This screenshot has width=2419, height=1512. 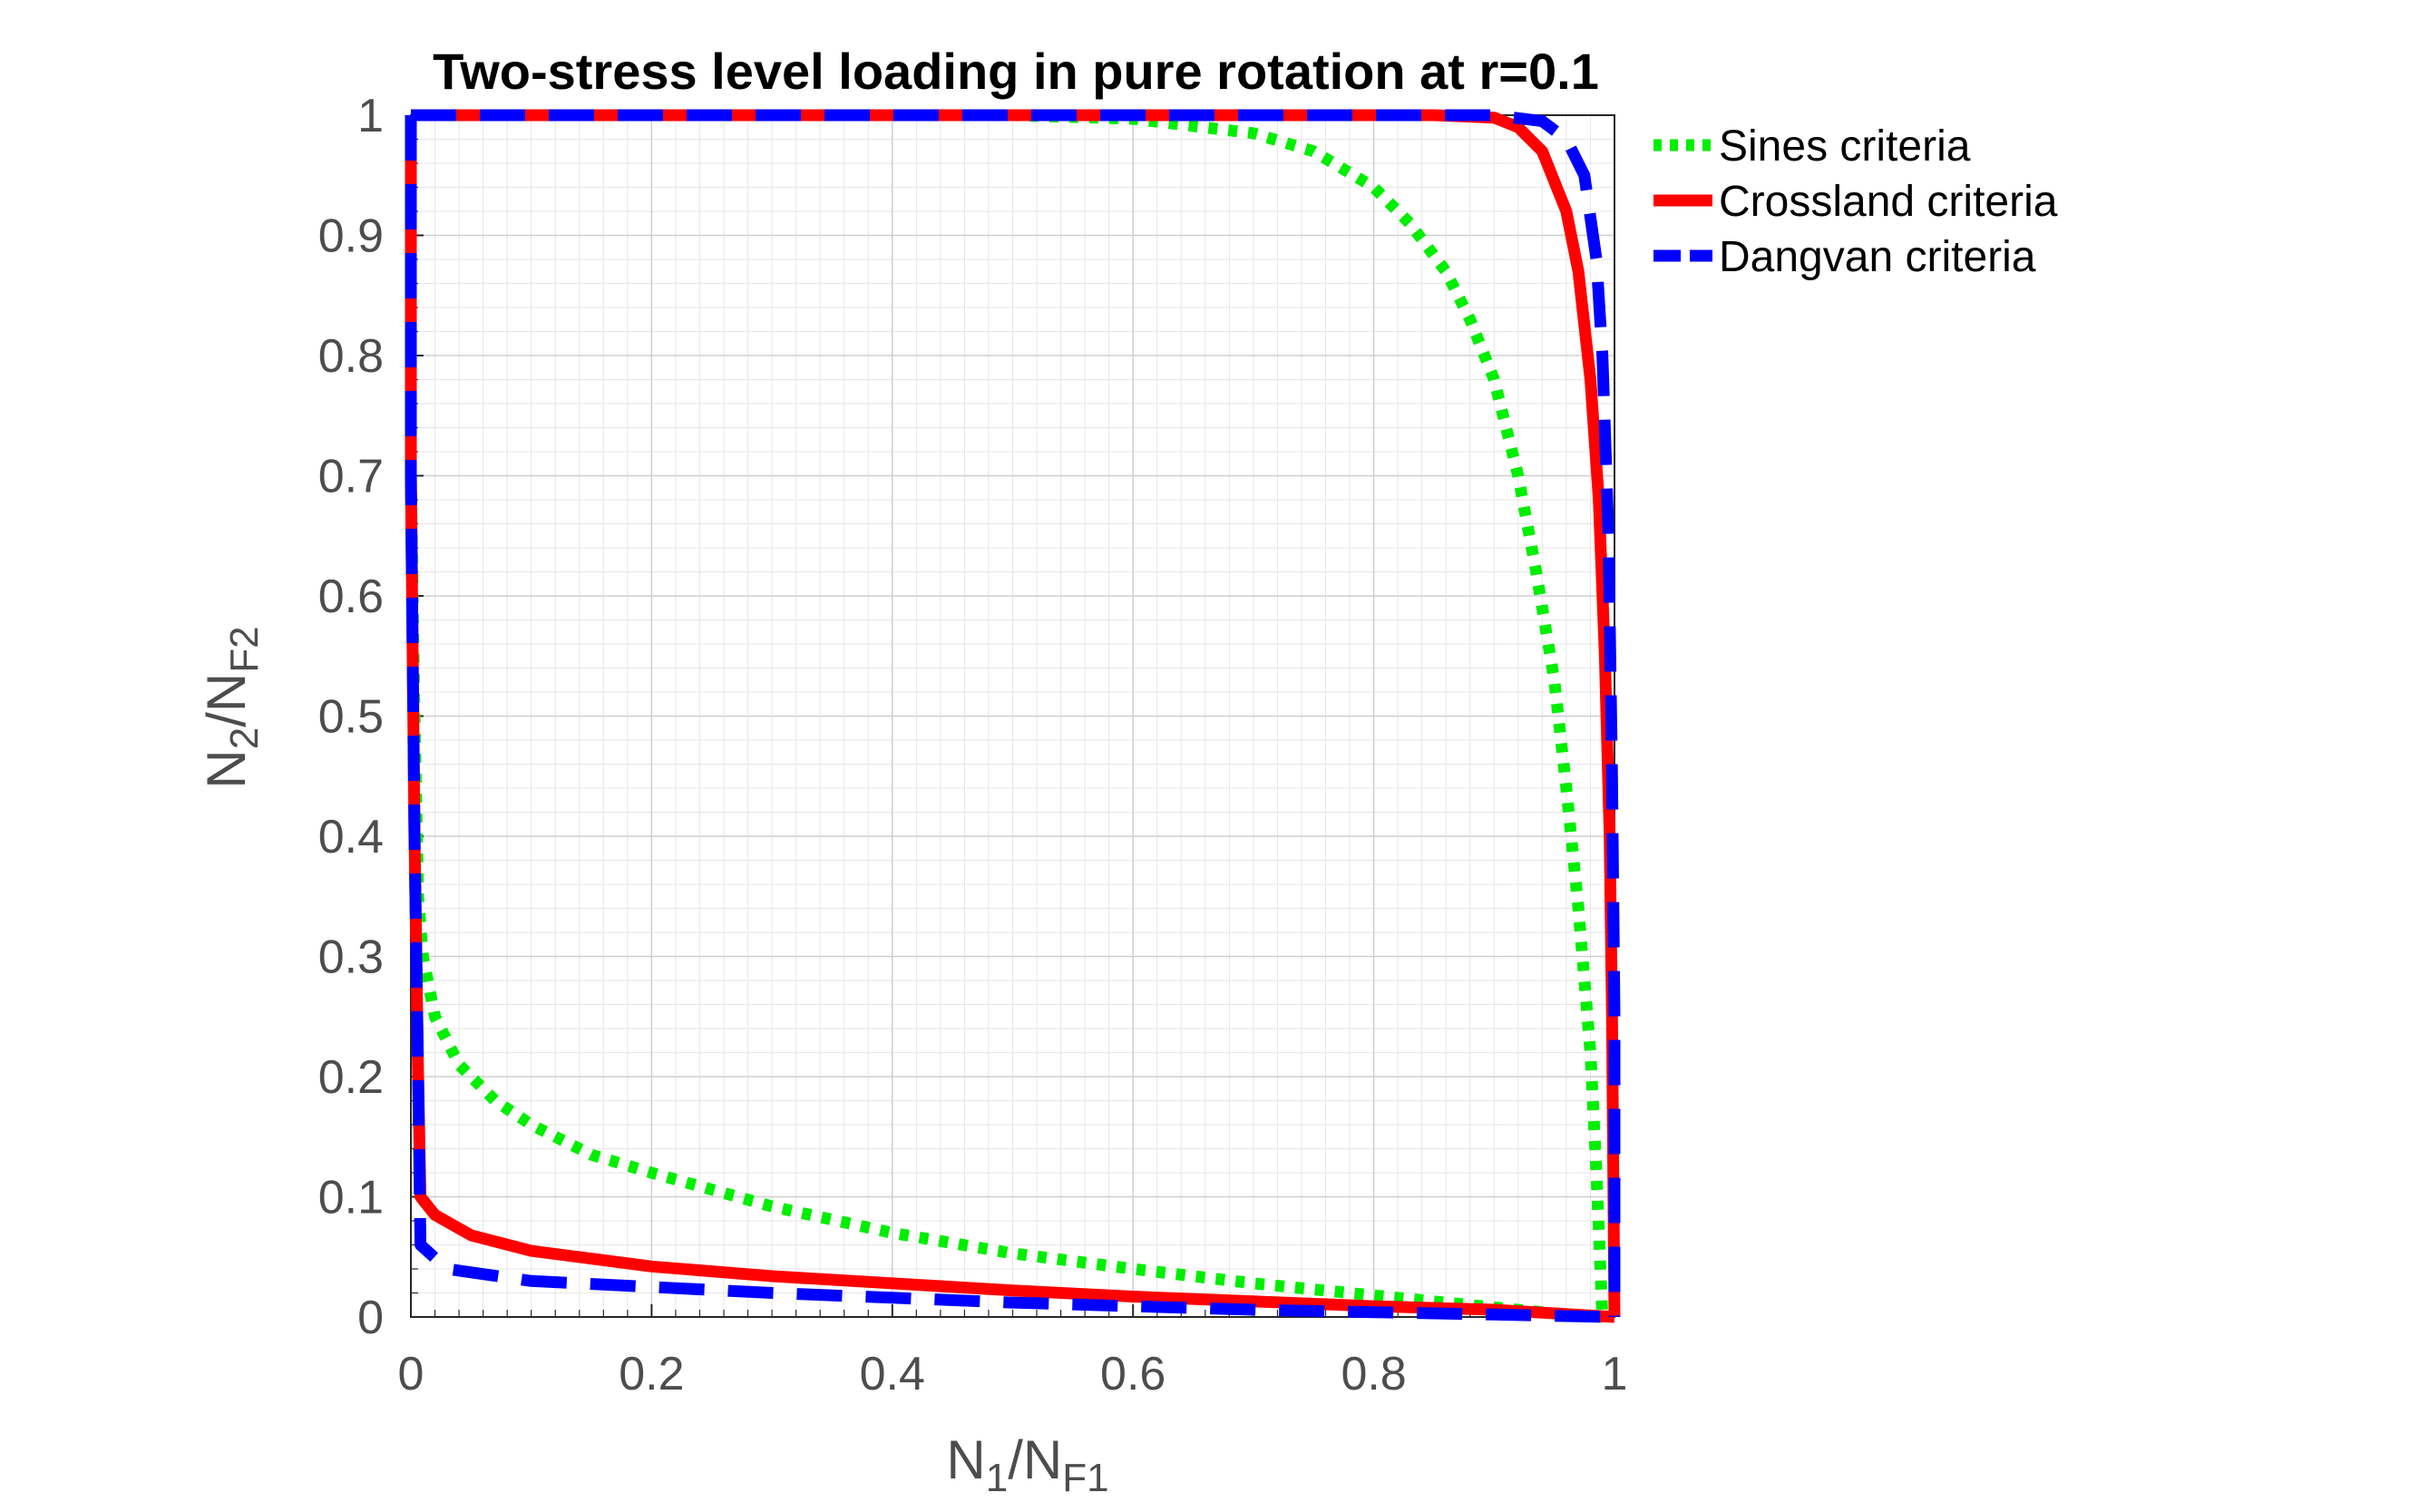 I want to click on y-tick-label: 1, so click(x=370, y=116).